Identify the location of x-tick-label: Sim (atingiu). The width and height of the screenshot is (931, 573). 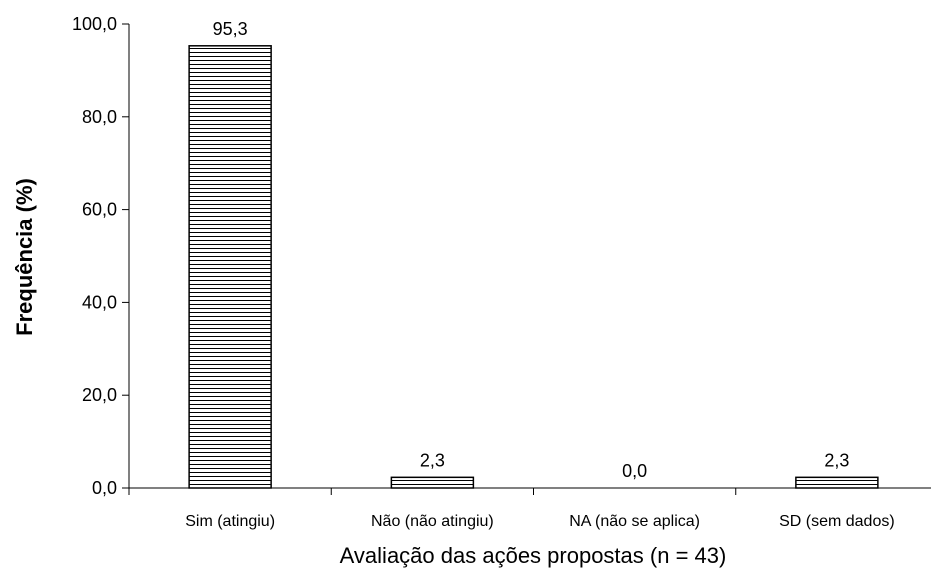
(230, 521).